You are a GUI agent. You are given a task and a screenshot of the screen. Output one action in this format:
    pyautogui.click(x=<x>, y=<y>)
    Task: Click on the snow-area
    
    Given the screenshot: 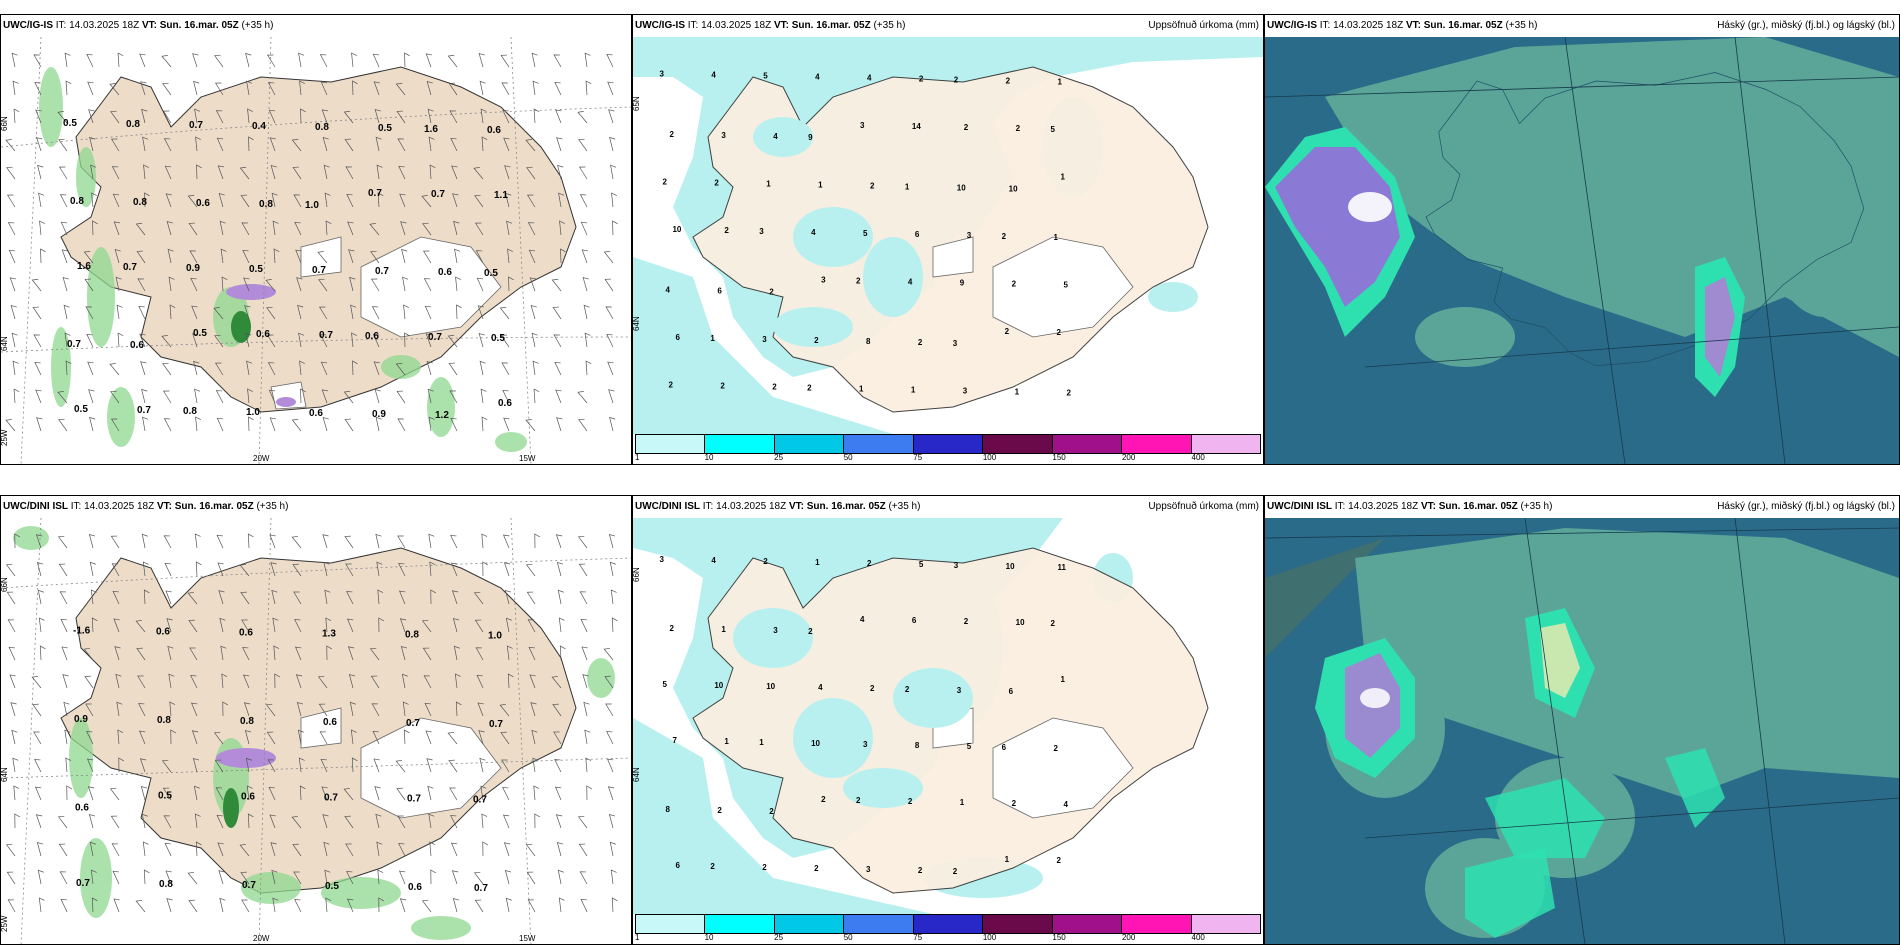 What is the action you would take?
    pyautogui.click(x=1370, y=207)
    